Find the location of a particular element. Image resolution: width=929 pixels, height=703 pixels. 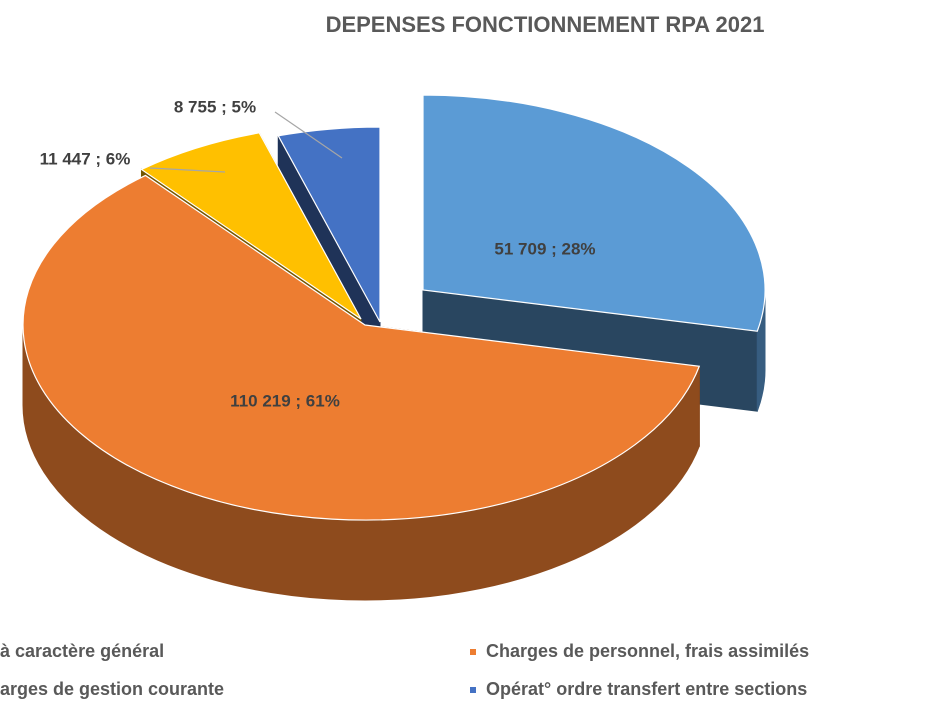

legend-label: Opérat° ordre transfert entre sections is located at coordinates (646, 689).